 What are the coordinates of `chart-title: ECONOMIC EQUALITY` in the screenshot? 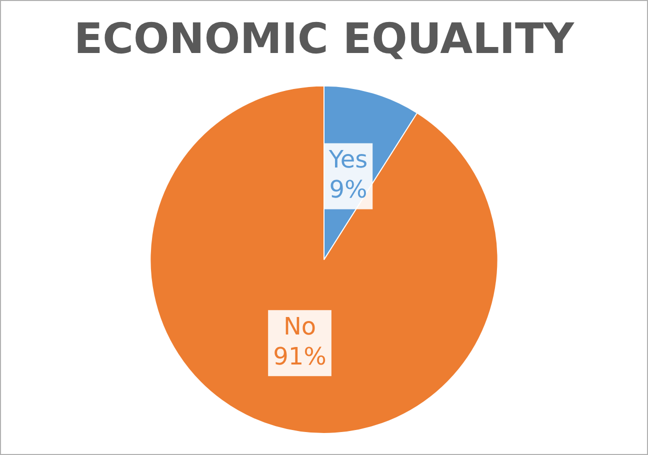 It's located at (324, 39).